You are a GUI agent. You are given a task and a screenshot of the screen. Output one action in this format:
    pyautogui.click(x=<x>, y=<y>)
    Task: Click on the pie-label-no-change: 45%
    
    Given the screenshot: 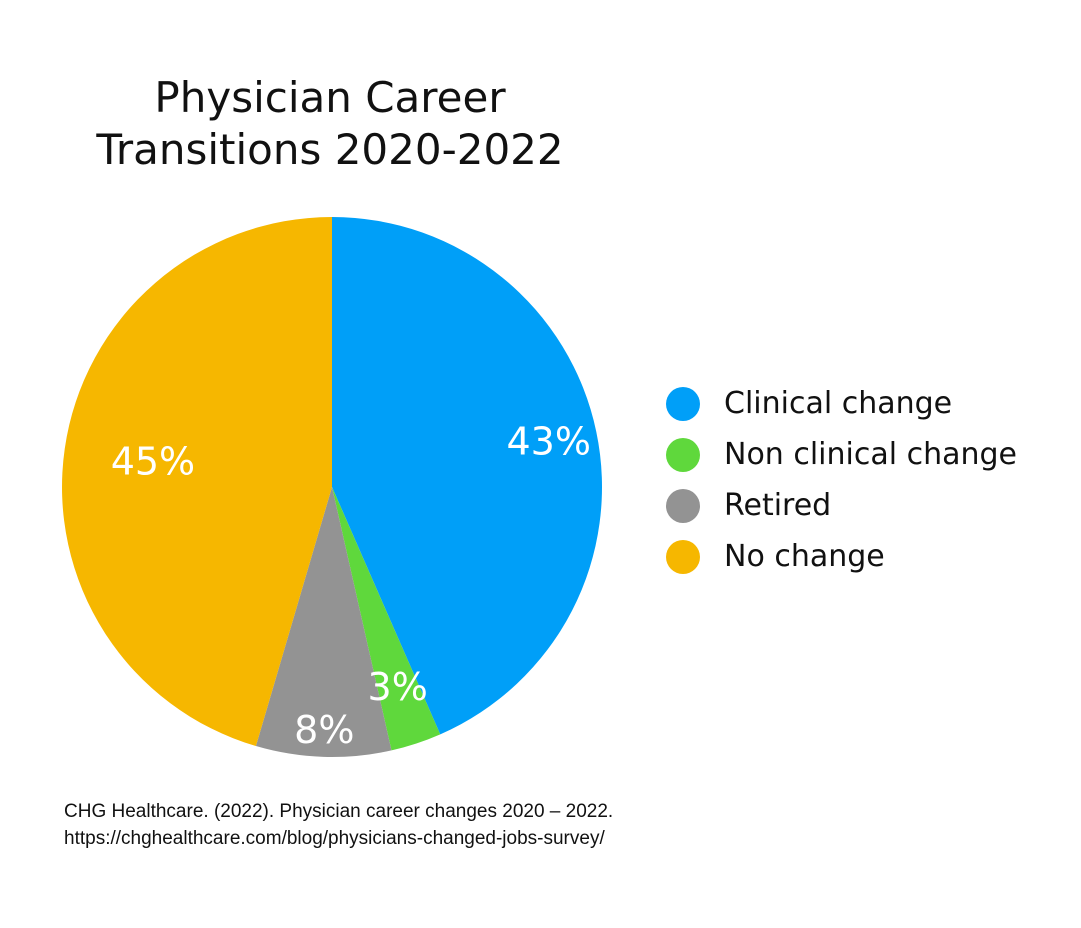 What is the action you would take?
    pyautogui.click(x=153, y=461)
    